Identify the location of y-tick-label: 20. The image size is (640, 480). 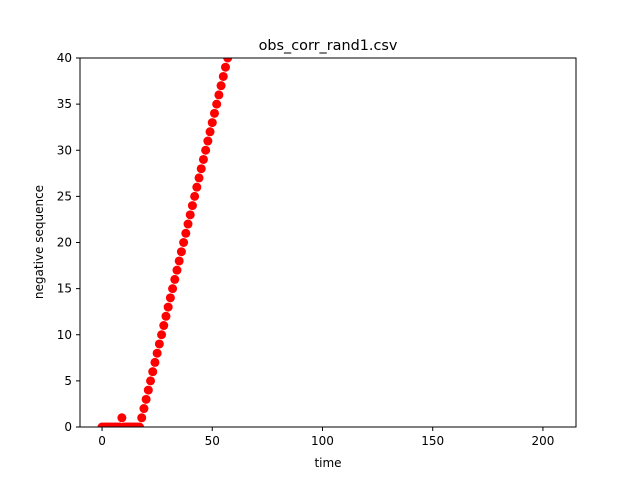
(64, 243).